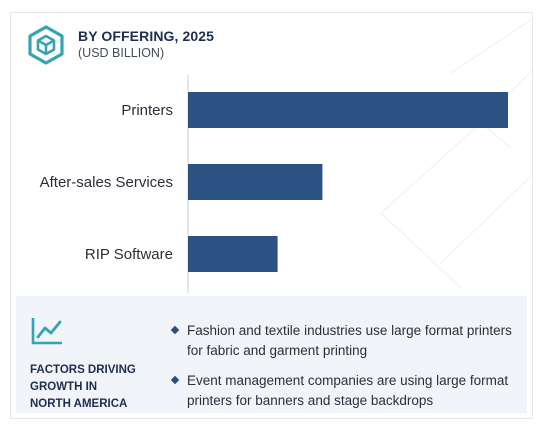  I want to click on factors-heading-line: GROWTH IN, so click(95, 387).